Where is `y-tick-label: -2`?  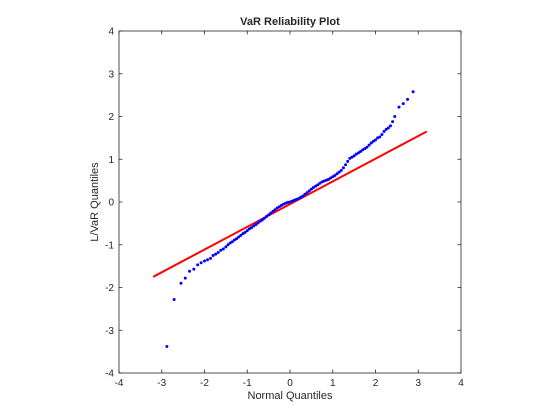 y-tick-label: -2 is located at coordinates (109, 288).